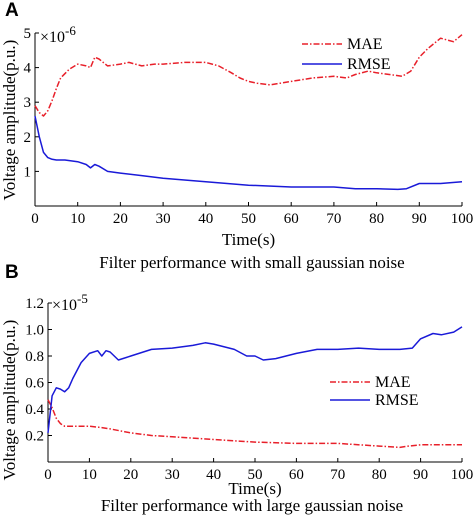 Image resolution: width=474 pixels, height=518 pixels. I want to click on y-tick-label: 1.2, so click(34, 304).